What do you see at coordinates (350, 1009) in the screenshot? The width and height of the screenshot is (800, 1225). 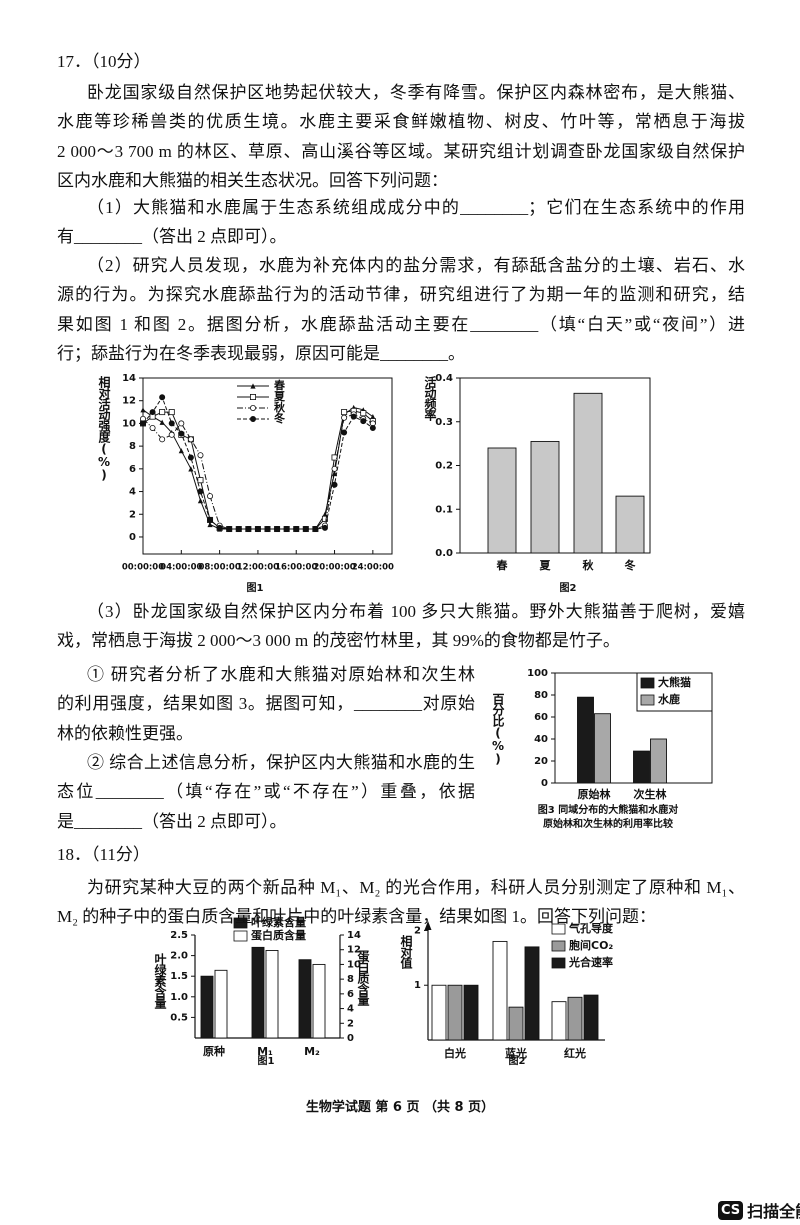 I see `y2-tick-label: 4` at bounding box center [350, 1009].